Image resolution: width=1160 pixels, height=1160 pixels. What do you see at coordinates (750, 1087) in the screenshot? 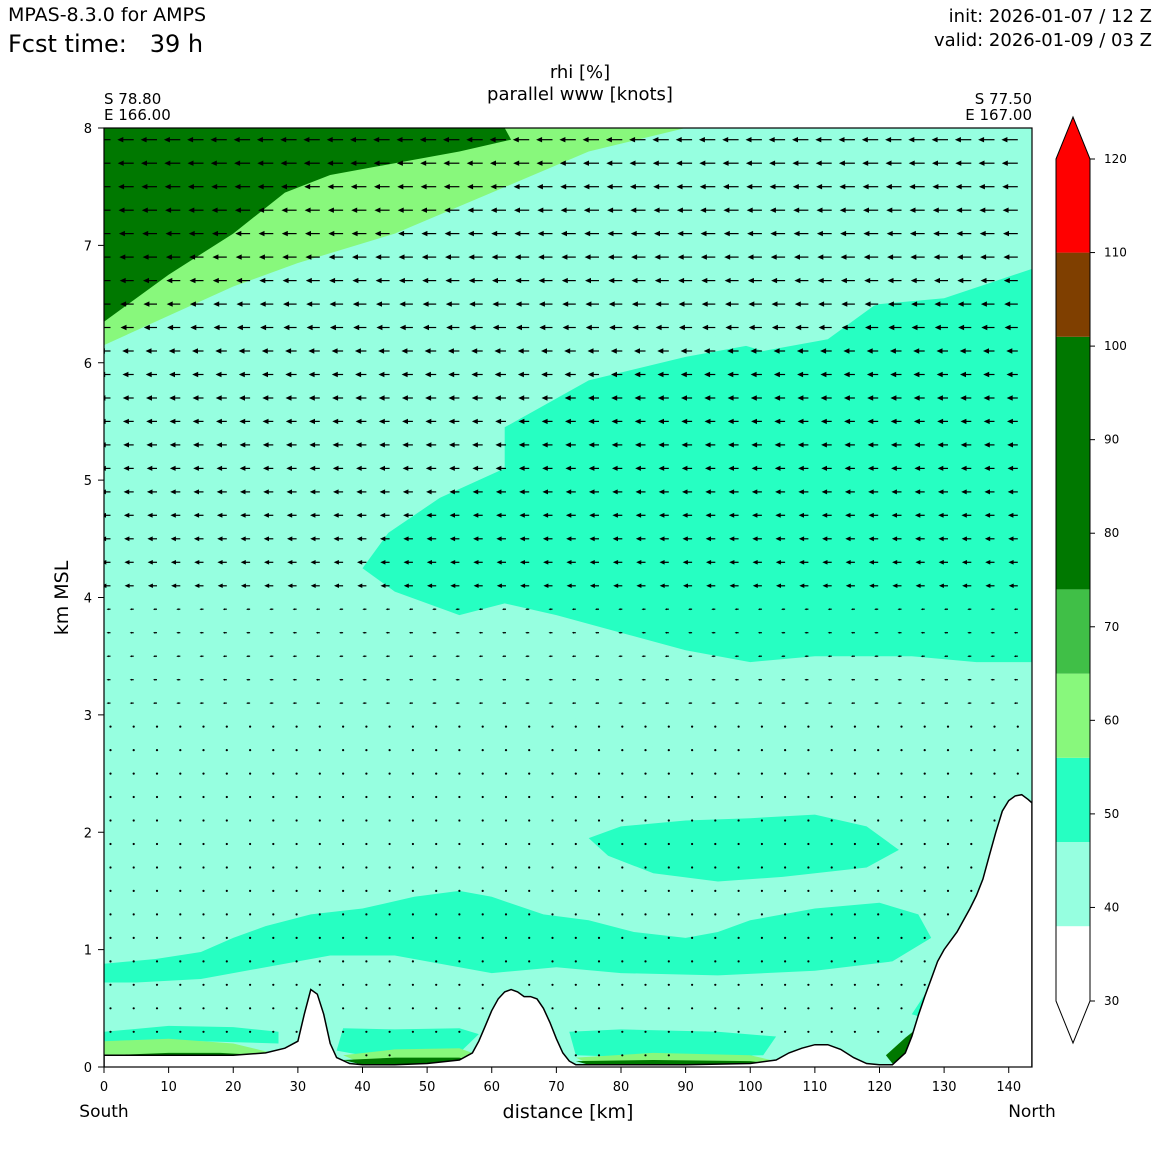
I see `x-tick-label-100: 100` at bounding box center [750, 1087].